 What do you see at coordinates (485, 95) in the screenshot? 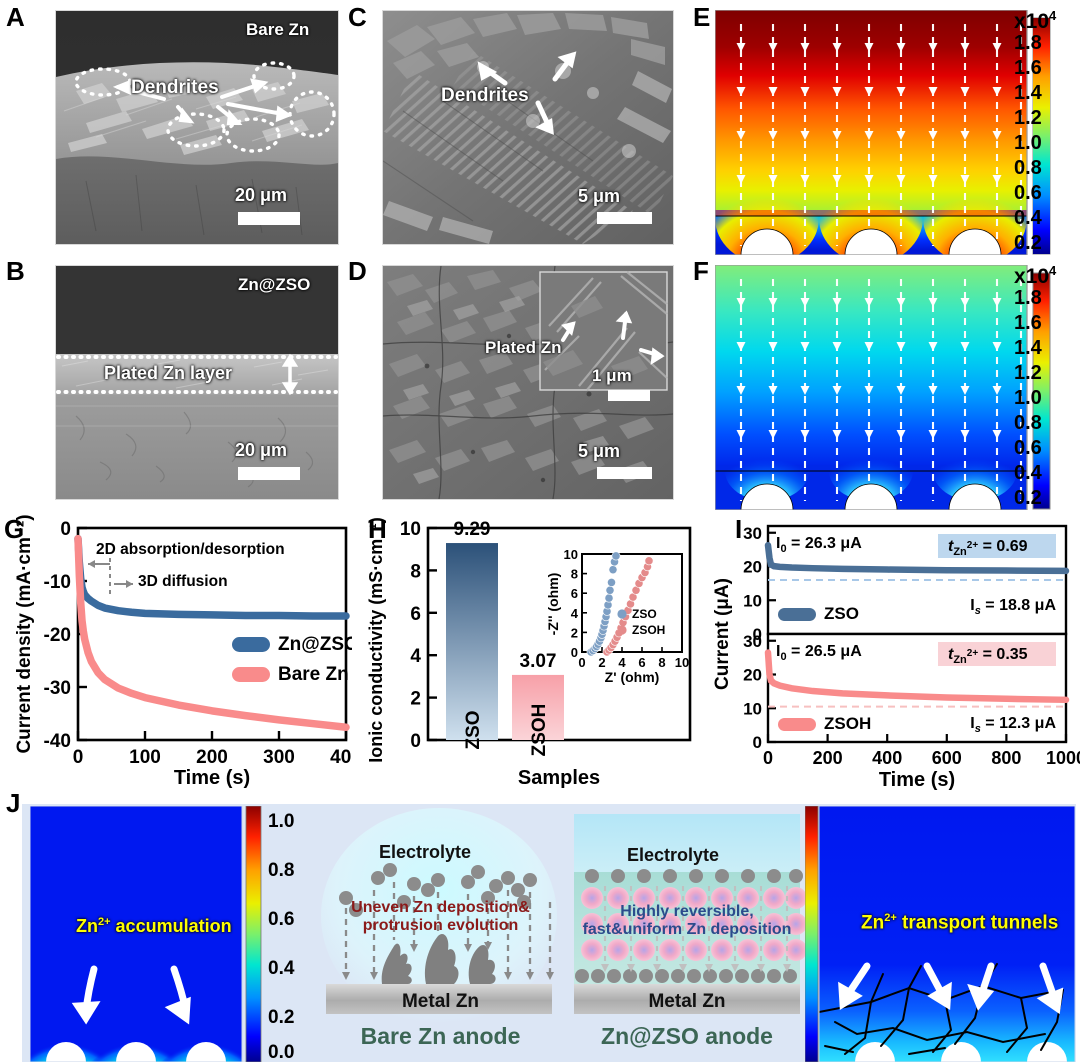
I see `panel-c-annotation-dendrites: Dendrites` at bounding box center [485, 95].